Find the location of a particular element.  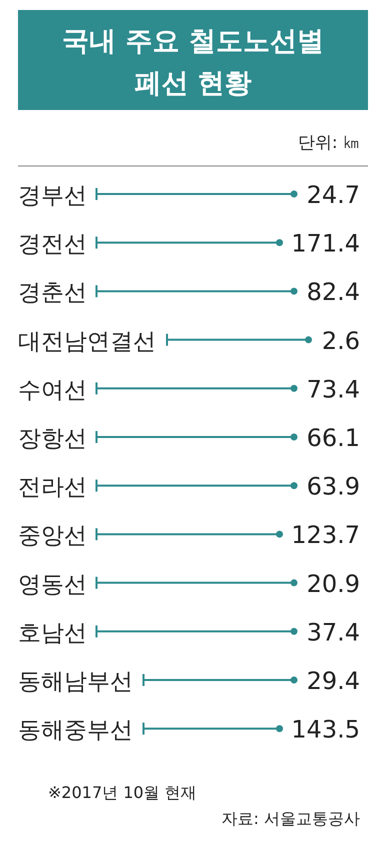

data-label: 2.6 is located at coordinates (341, 340).